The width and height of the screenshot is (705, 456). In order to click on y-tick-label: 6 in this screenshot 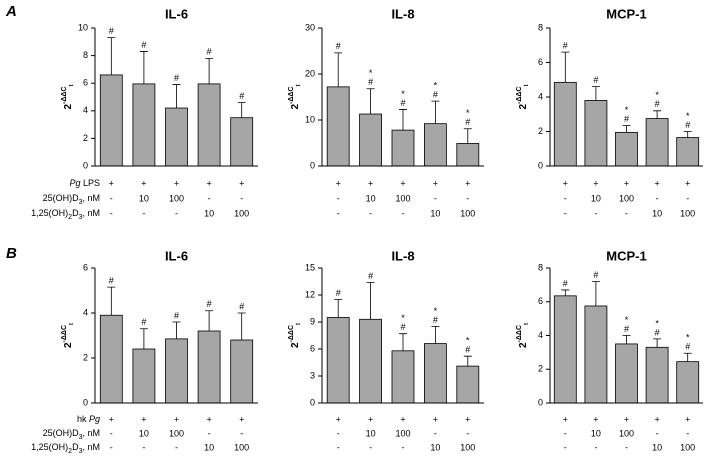, I will do `click(85, 83)`.